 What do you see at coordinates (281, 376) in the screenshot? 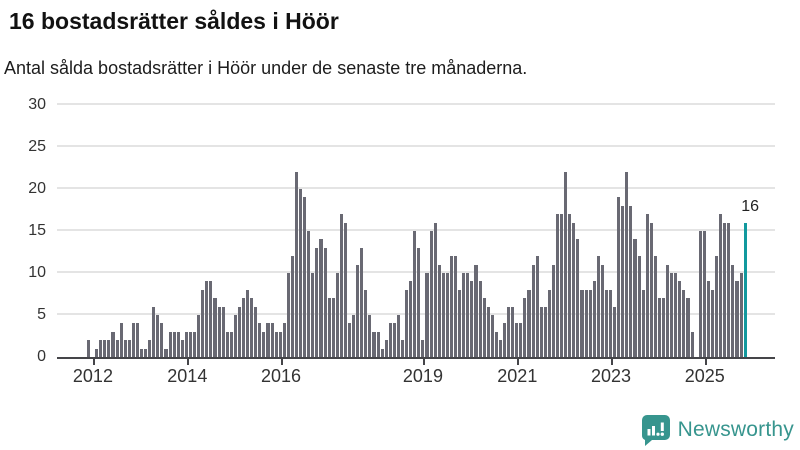
I see `x-axis-tick-label: 2016` at bounding box center [281, 376].